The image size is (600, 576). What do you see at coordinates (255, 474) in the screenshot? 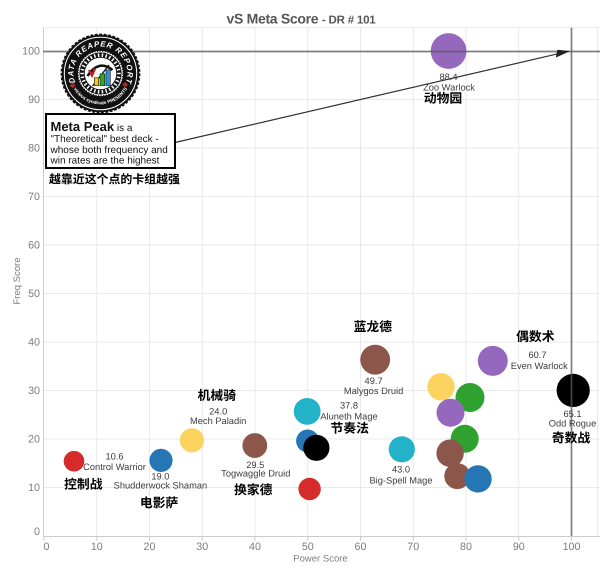
I see `svg-text: Togwaggle Druid` at bounding box center [255, 474].